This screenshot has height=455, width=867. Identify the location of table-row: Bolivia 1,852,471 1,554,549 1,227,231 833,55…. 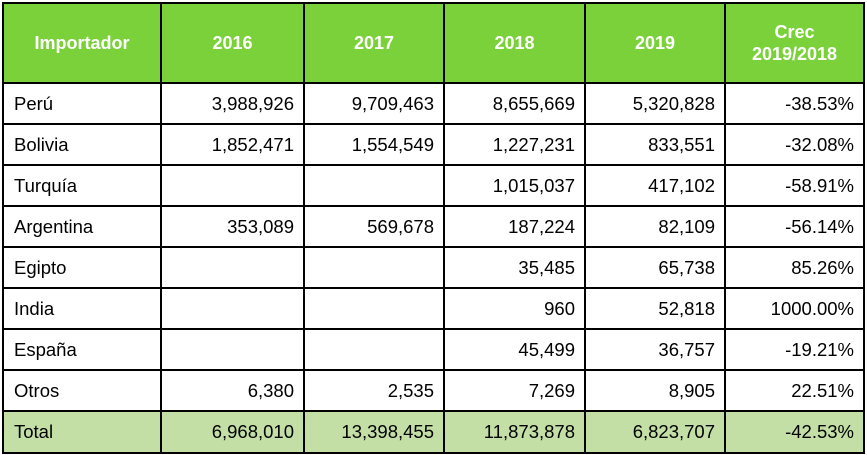
(433, 144).